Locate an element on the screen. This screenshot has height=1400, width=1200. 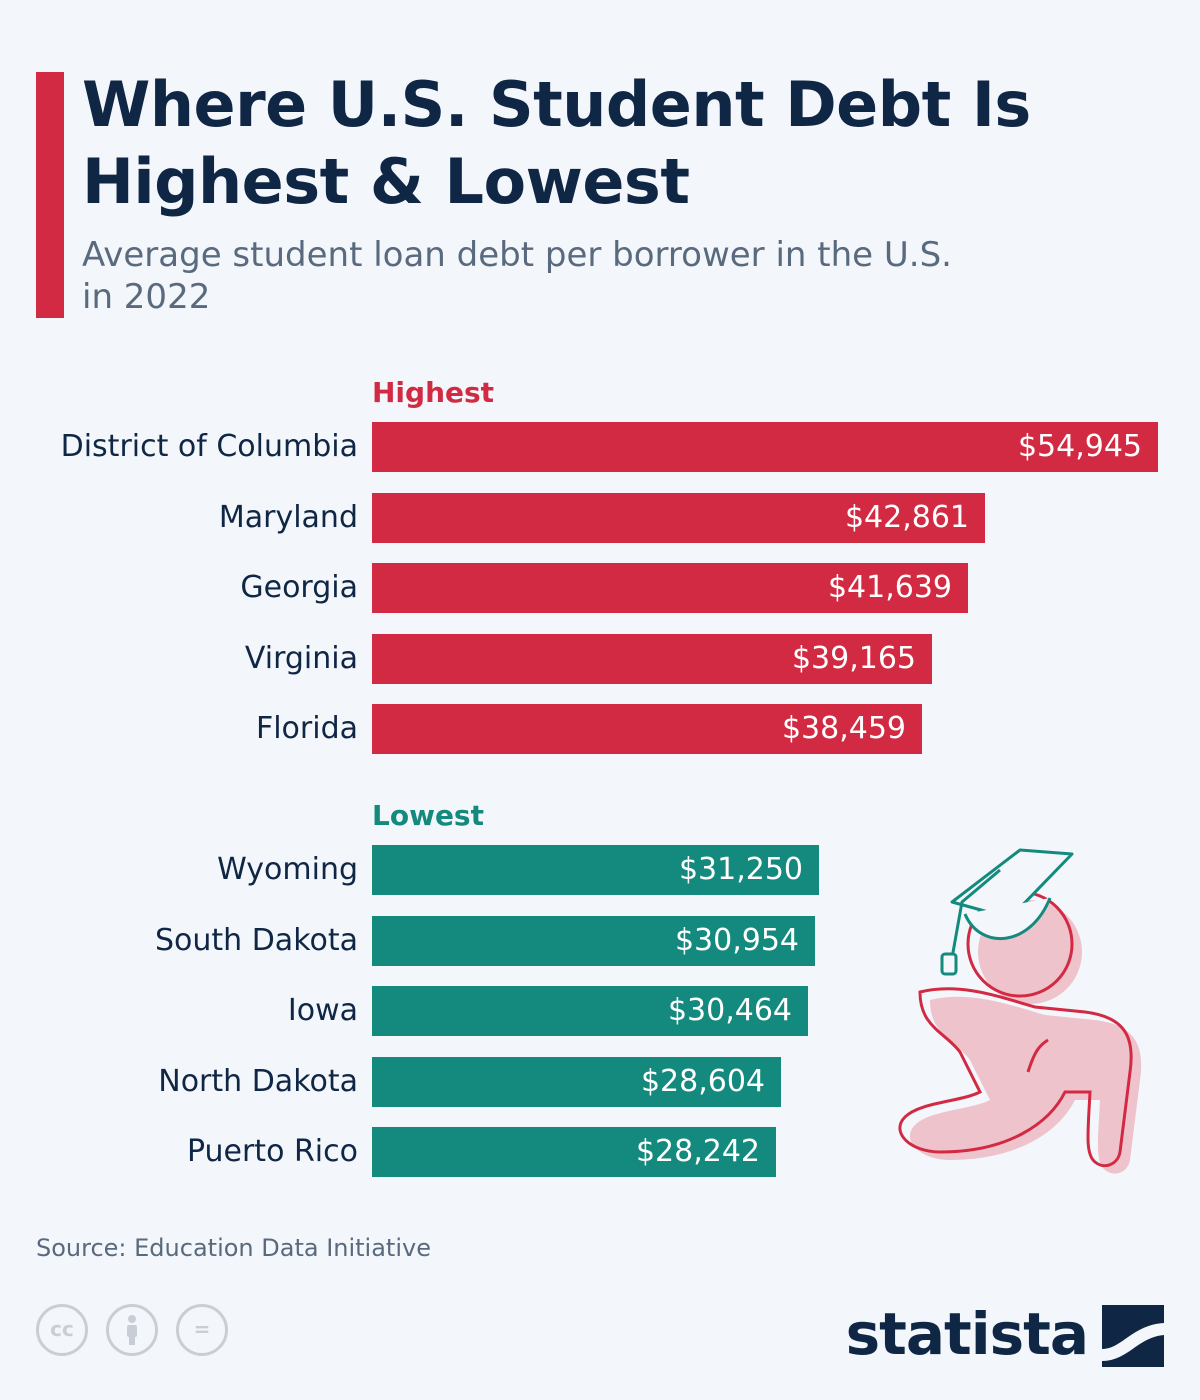
statista-logo-text: statista is located at coordinates (967, 1334).